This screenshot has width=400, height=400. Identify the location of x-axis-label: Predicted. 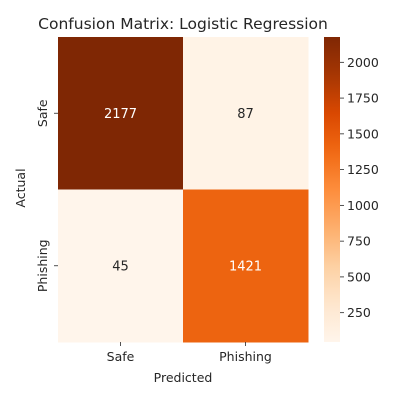
(183, 377).